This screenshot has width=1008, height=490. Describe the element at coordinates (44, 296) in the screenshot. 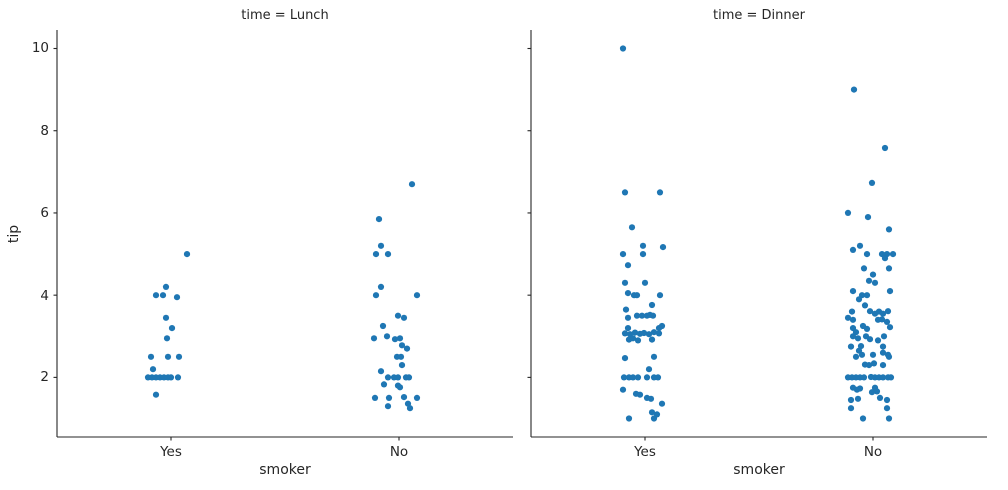

I see `ytick-label-4: 4` at that location.